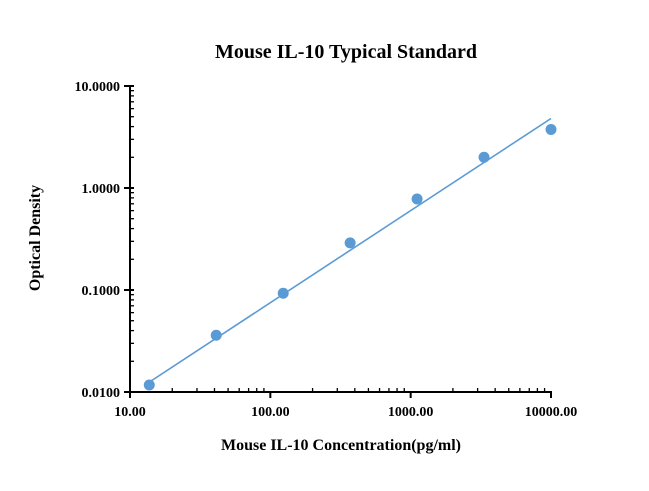 The height and width of the screenshot is (491, 649). I want to click on x-tick-label: 1000.00, so click(411, 412).